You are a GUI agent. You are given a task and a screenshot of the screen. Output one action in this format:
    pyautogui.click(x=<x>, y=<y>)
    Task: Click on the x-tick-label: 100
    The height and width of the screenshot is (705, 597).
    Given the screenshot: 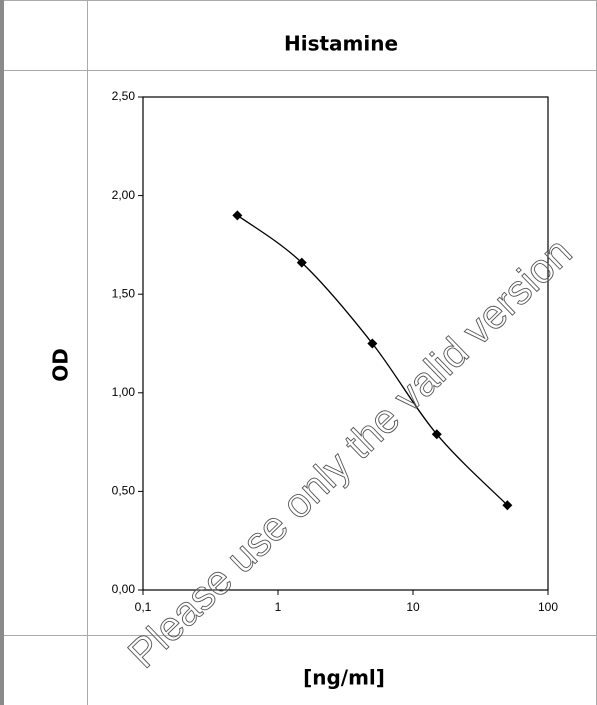 What is the action you would take?
    pyautogui.click(x=548, y=607)
    